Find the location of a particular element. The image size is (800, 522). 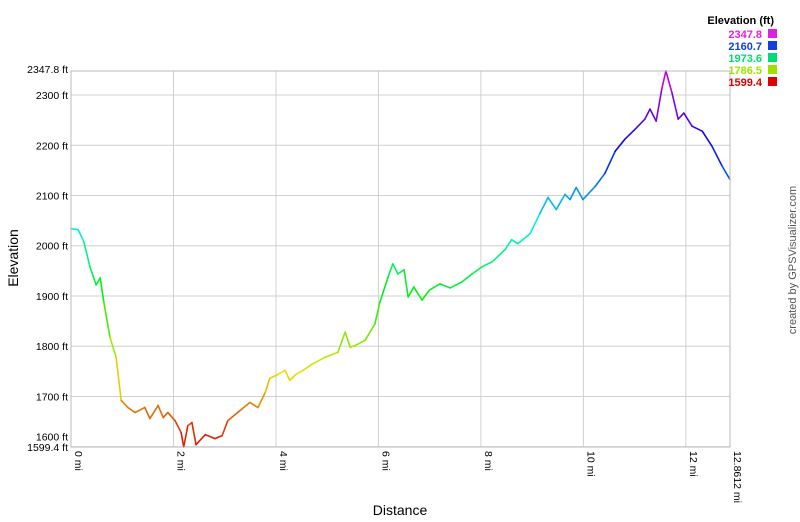

legend-label: 1973.6 is located at coordinates (745, 59).